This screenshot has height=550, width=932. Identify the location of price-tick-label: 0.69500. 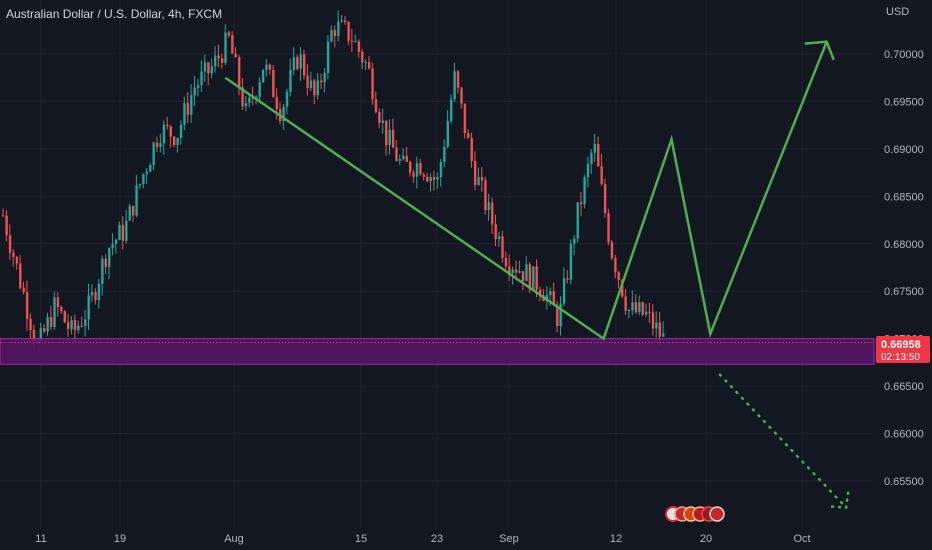
(904, 102).